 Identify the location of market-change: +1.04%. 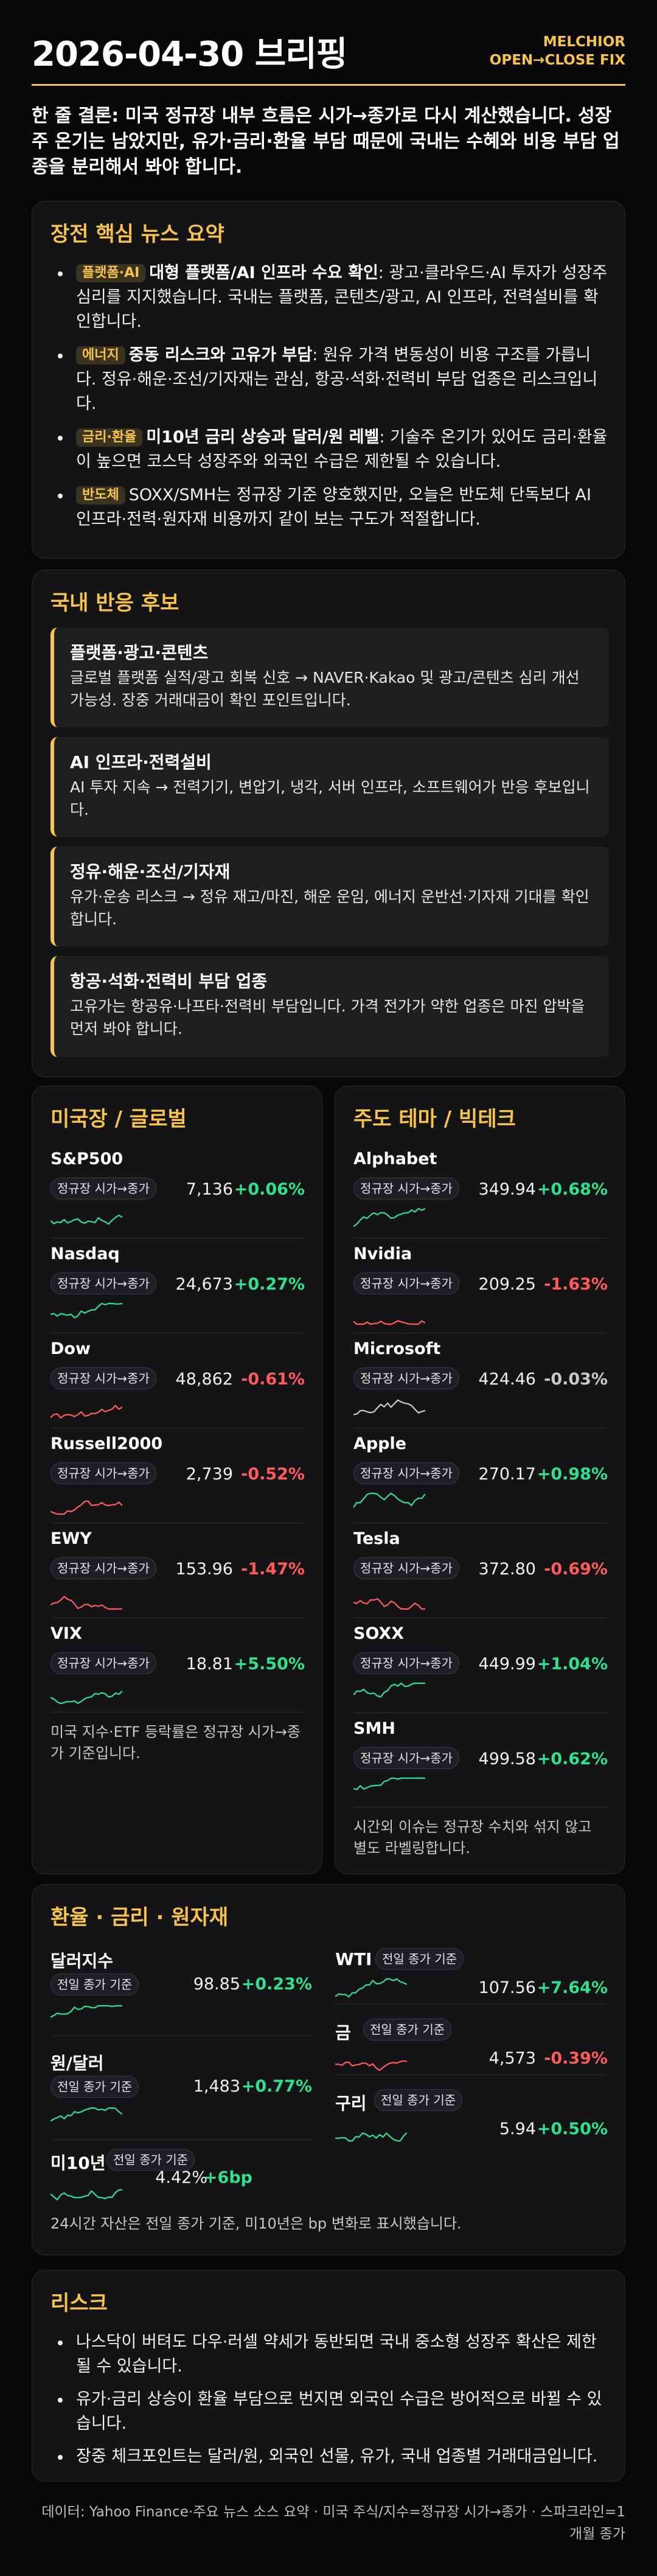
(572, 1664).